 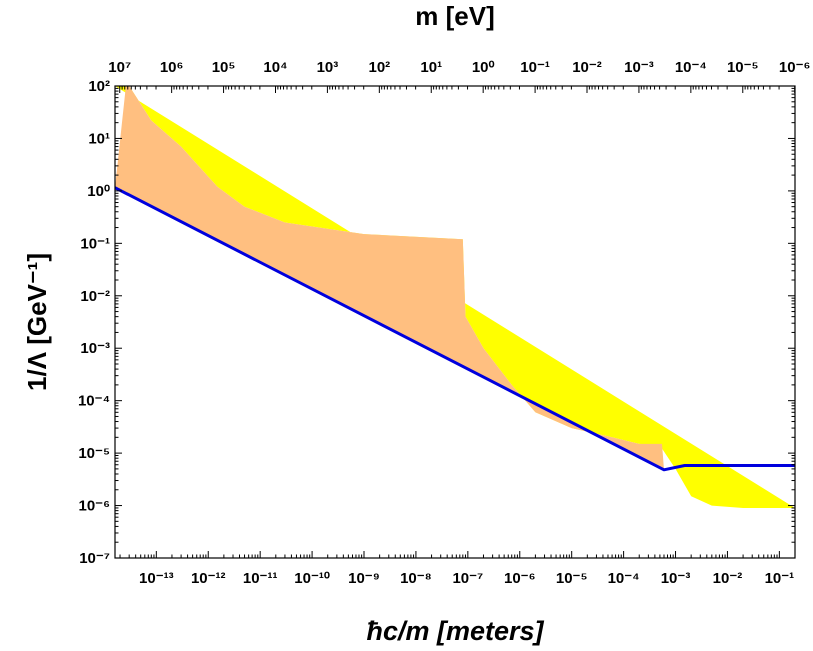 I want to click on x-tick-label: 10⁻³, so click(x=676, y=578).